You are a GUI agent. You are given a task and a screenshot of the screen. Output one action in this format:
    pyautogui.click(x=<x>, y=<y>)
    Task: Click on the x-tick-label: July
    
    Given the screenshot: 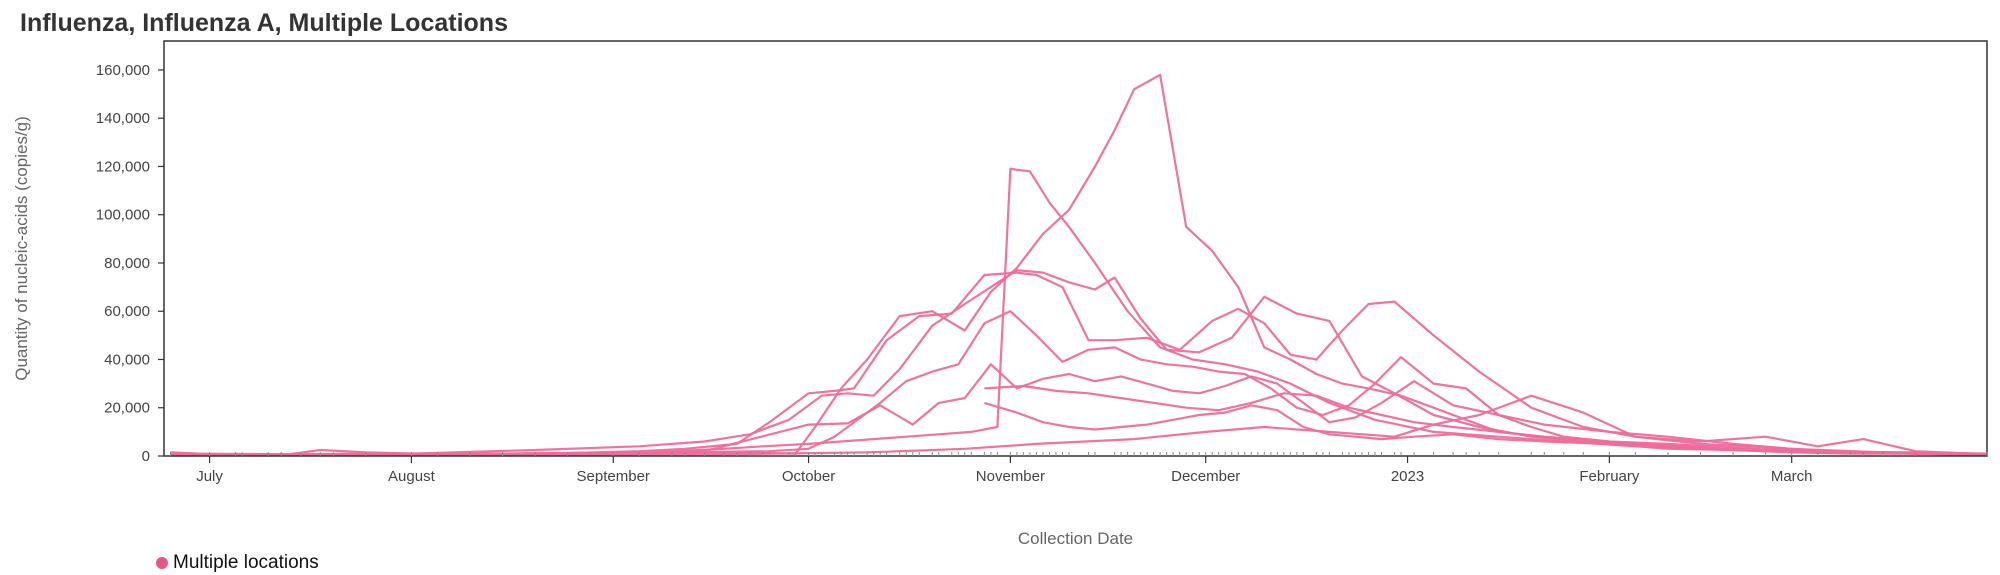 What is the action you would take?
    pyautogui.click(x=209, y=476)
    